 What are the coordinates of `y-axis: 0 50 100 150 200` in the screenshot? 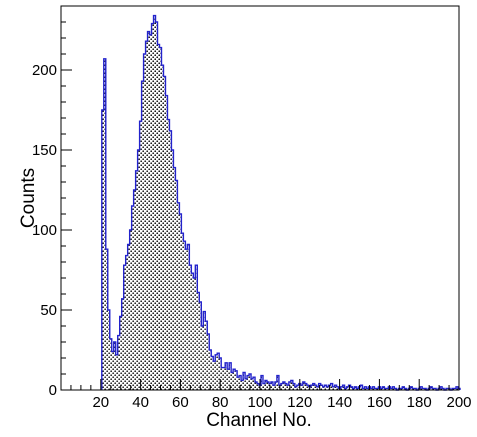 It's located at (52, 202).